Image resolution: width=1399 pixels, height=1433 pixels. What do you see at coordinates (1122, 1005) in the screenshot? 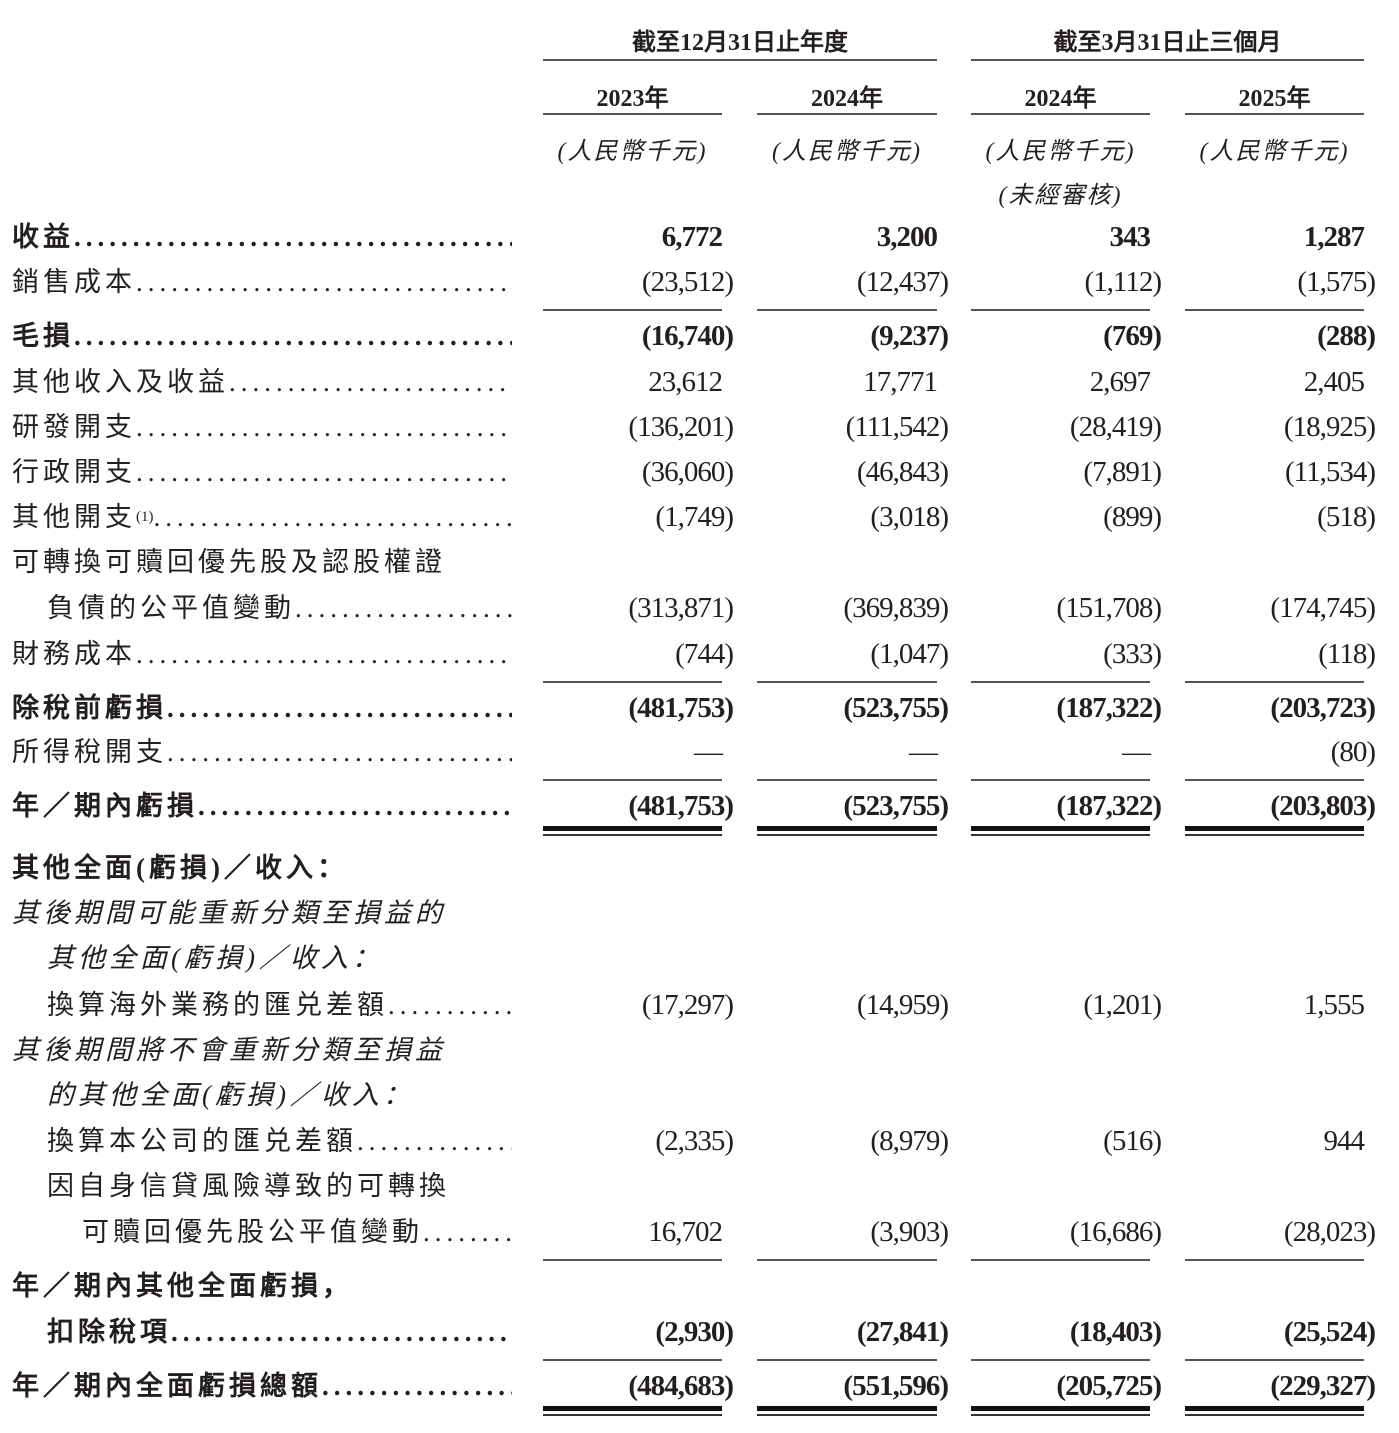
I see `row-value: (1,201)` at bounding box center [1122, 1005].